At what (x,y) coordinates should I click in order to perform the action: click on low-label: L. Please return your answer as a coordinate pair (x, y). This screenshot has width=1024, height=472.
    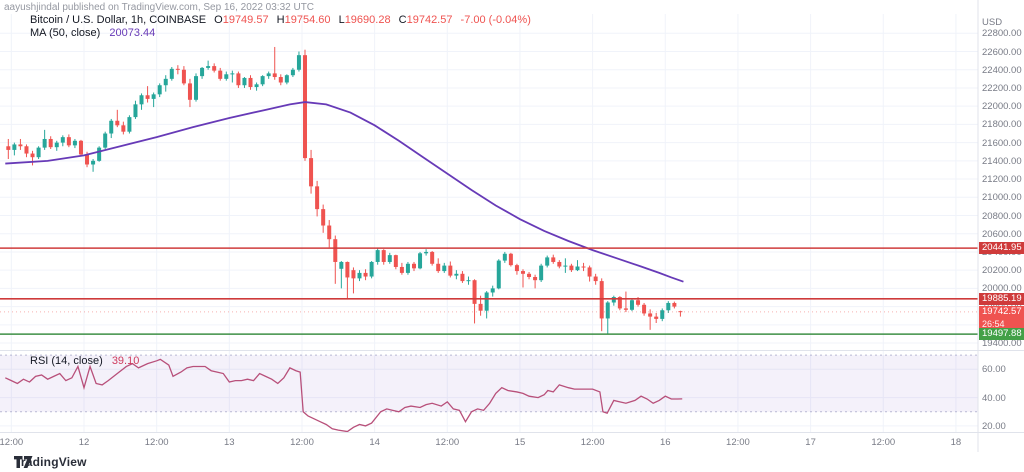
    Looking at the image, I should click on (341, 20).